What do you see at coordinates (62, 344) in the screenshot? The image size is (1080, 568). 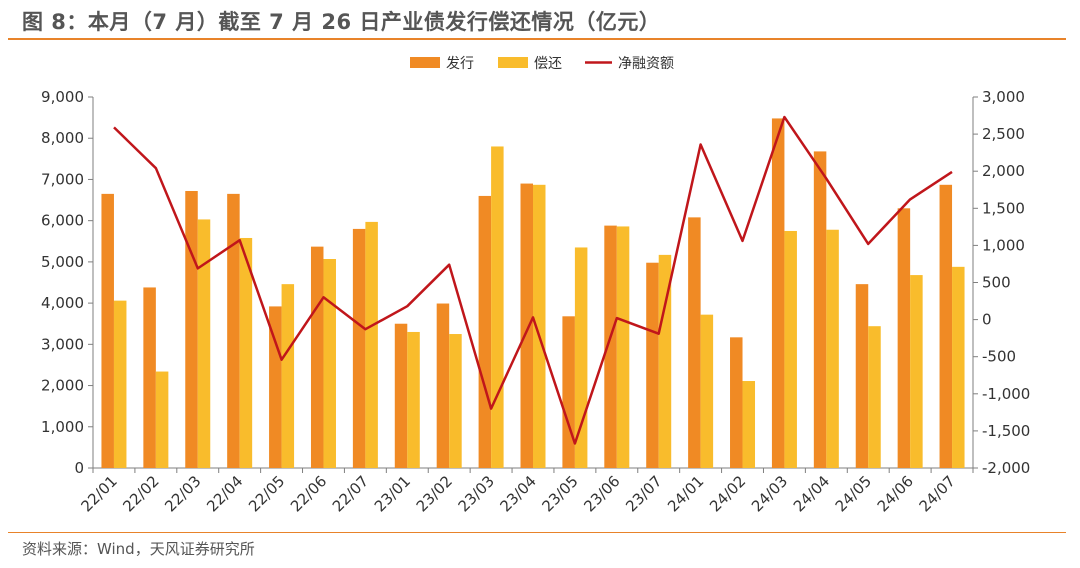 I see `left-axis-tick-label: 3,000` at bounding box center [62, 344].